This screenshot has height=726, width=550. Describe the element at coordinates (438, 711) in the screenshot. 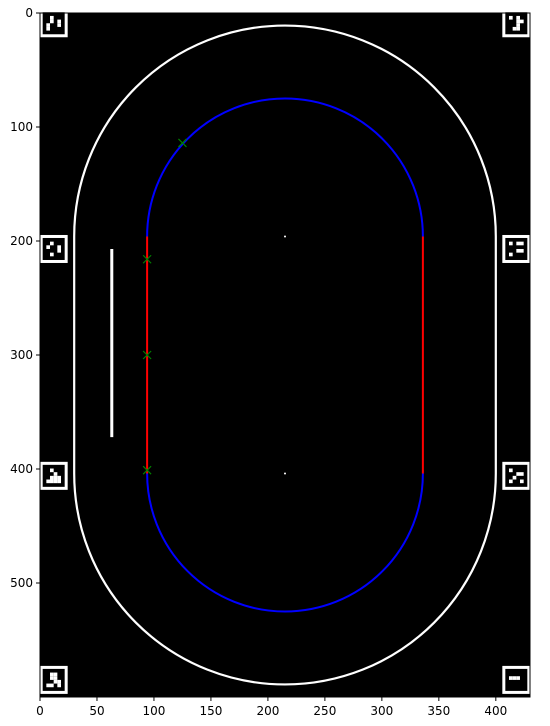

I see `x-tick-label: 350` at that location.